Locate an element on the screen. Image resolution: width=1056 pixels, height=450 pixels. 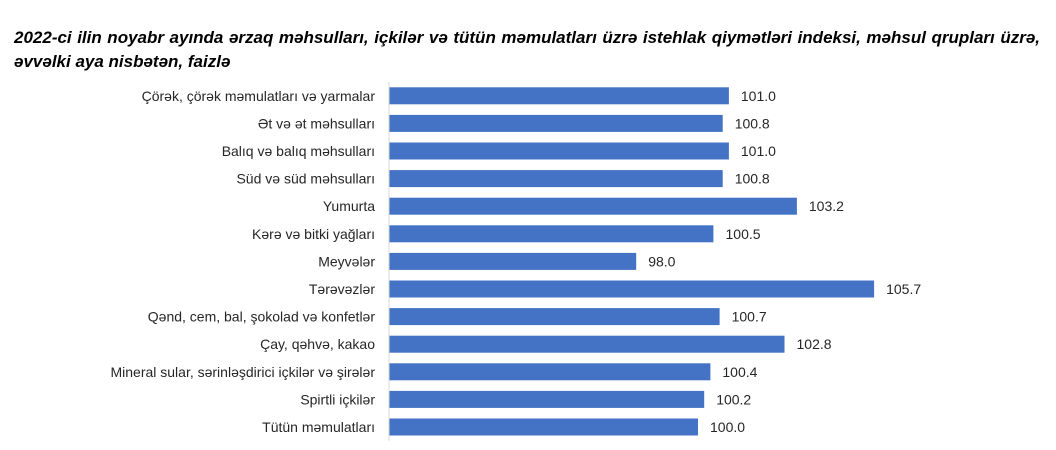
category-label-6: Meyvələr is located at coordinates (346, 261).